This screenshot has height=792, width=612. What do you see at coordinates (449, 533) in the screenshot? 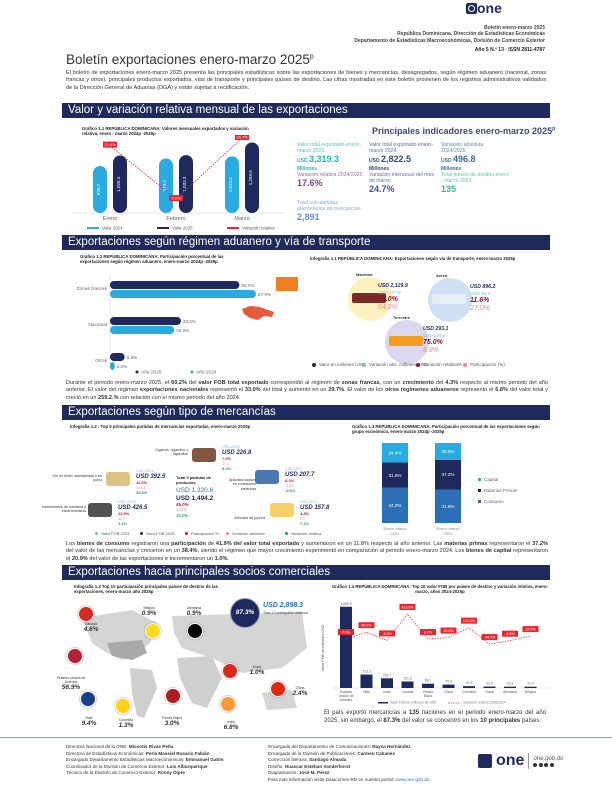
I see `category-label: 2025` at bounding box center [449, 533].